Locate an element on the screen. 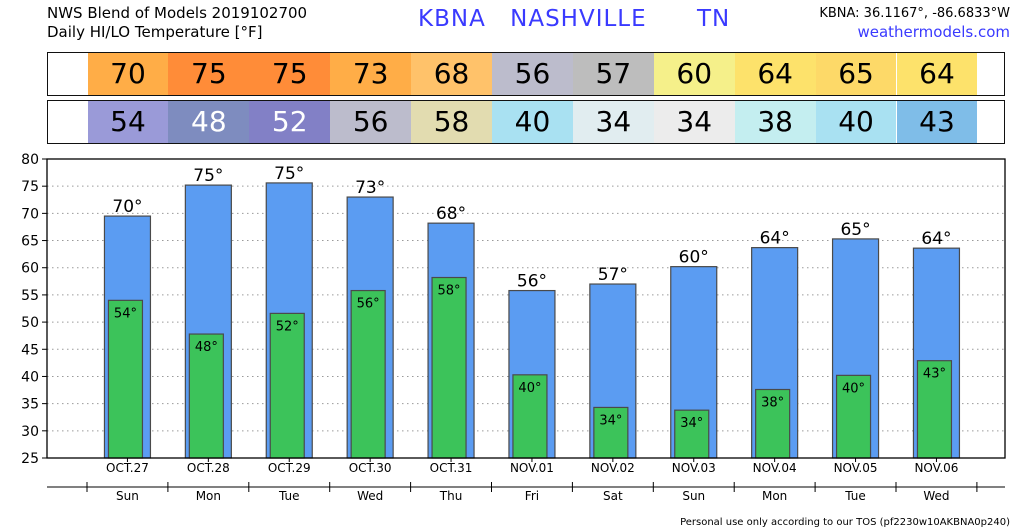  y-tick-label: 40 is located at coordinates (30, 377).